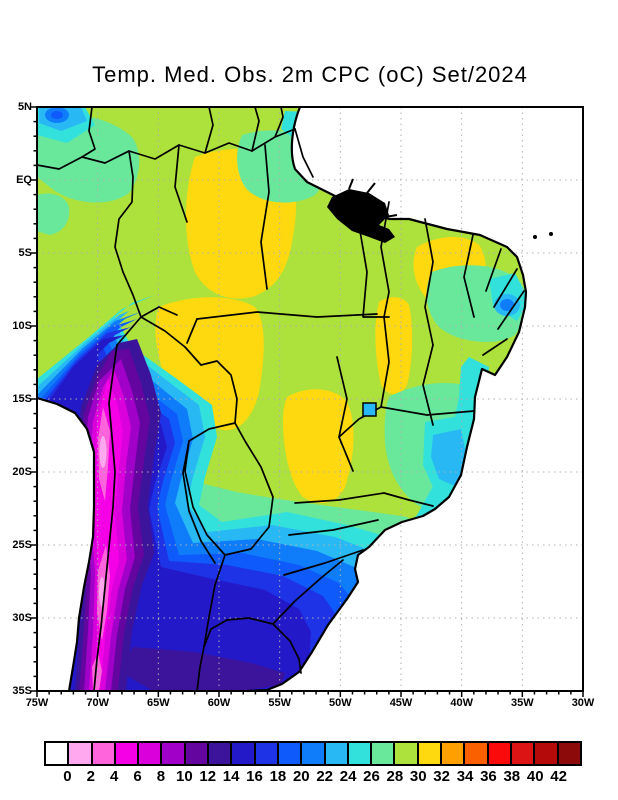  Describe the element at coordinates (22, 472) in the screenshot. I see `lat-label: 20S` at that location.